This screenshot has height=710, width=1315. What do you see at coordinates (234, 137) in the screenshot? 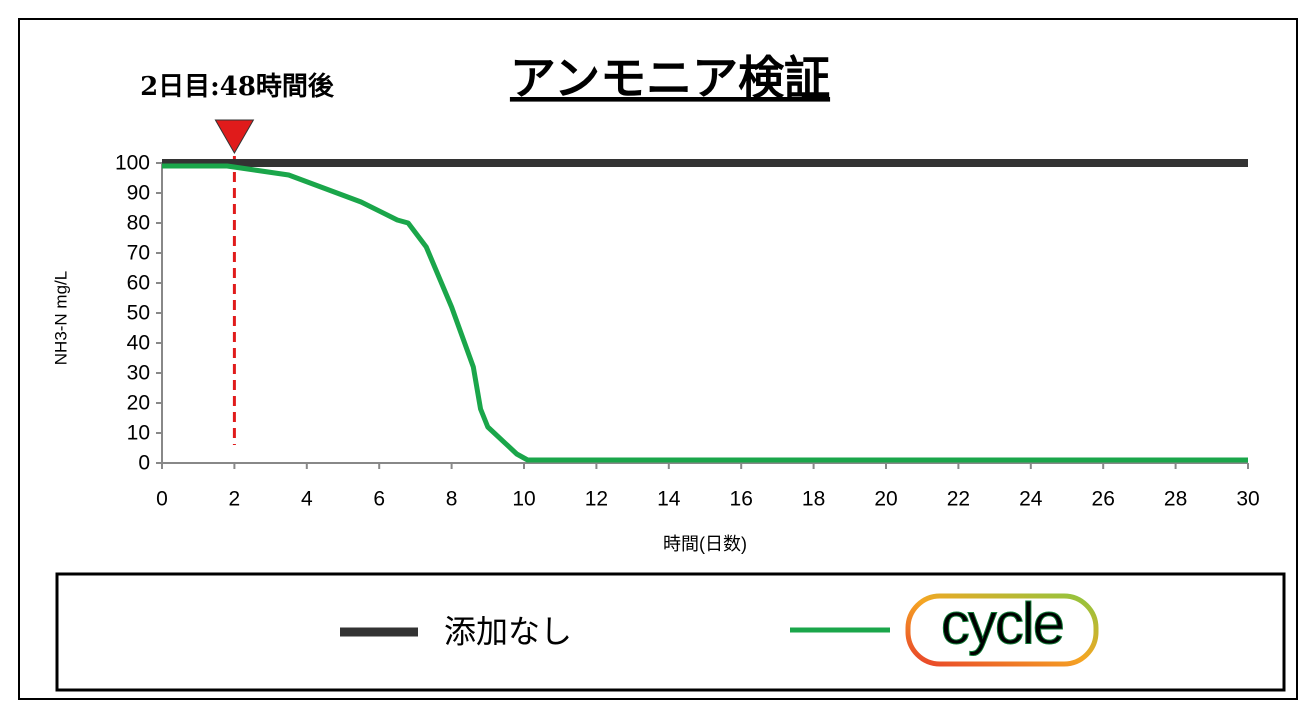
I see `annotation-marker` at bounding box center [234, 137].